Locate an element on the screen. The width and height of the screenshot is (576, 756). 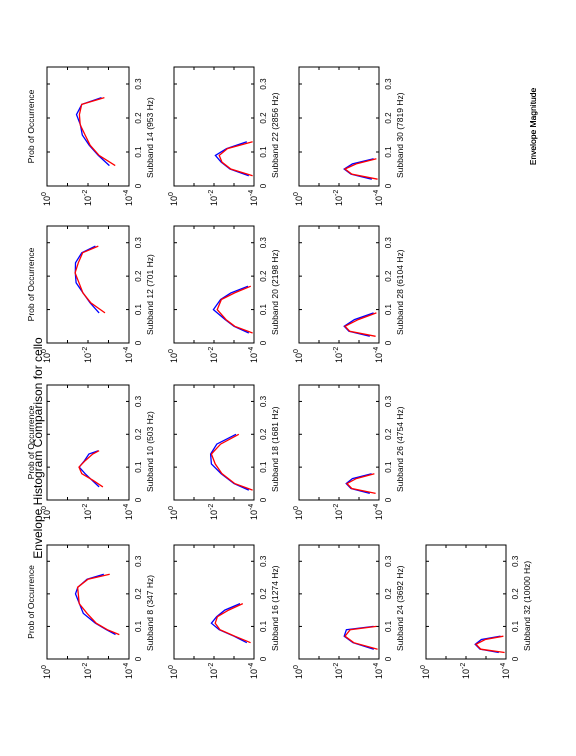
x-axis-label: Envelope Magnitude is located at coordinates (533, 126).